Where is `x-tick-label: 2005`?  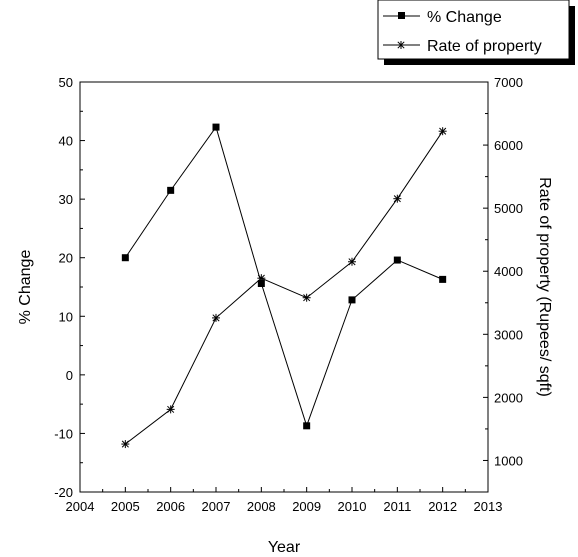 x-tick-label: 2005 is located at coordinates (125, 506).